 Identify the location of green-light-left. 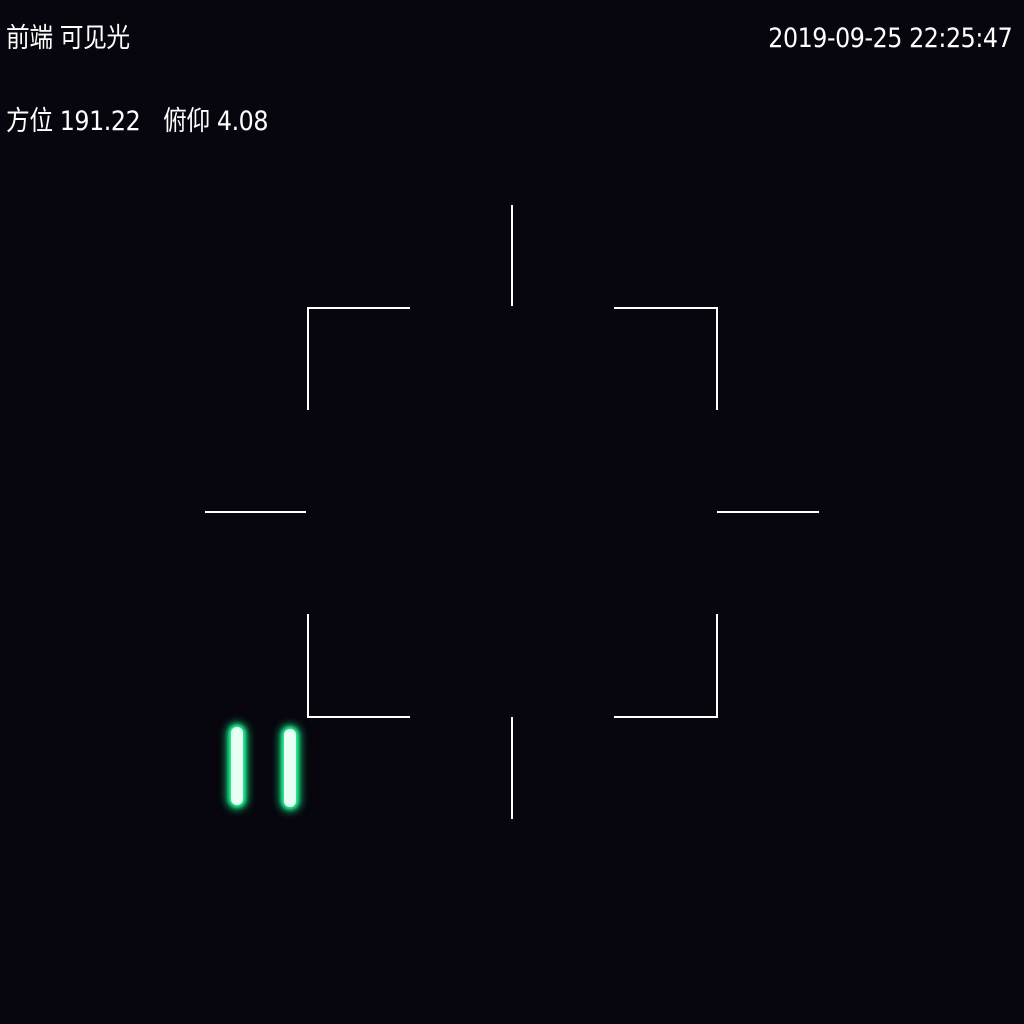
(237, 766).